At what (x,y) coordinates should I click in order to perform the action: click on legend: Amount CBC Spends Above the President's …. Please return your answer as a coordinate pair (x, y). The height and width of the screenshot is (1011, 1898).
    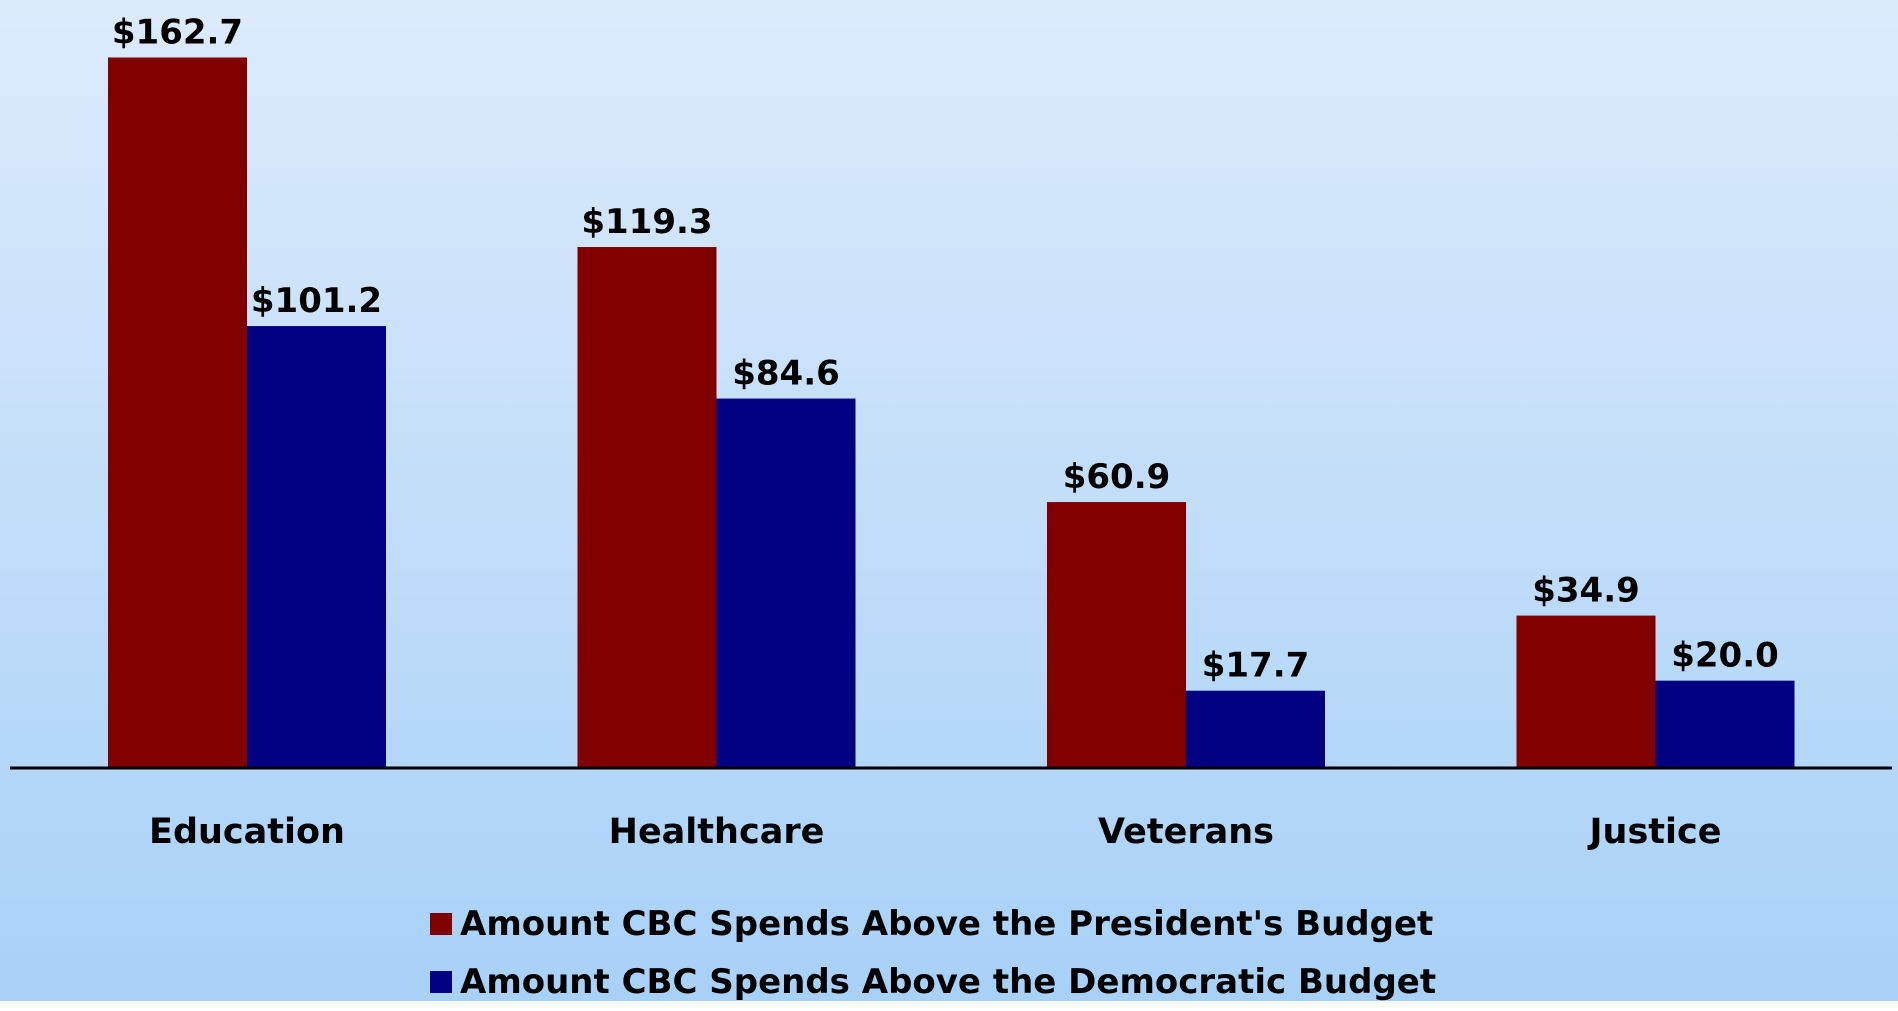
    Looking at the image, I should click on (933, 953).